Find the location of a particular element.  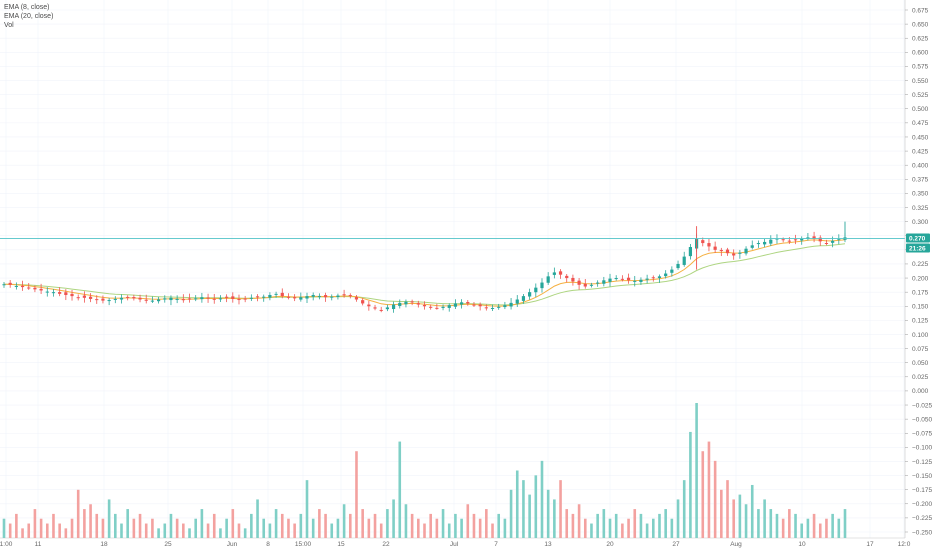

price-tick-label: −0.075 is located at coordinates (922, 434).